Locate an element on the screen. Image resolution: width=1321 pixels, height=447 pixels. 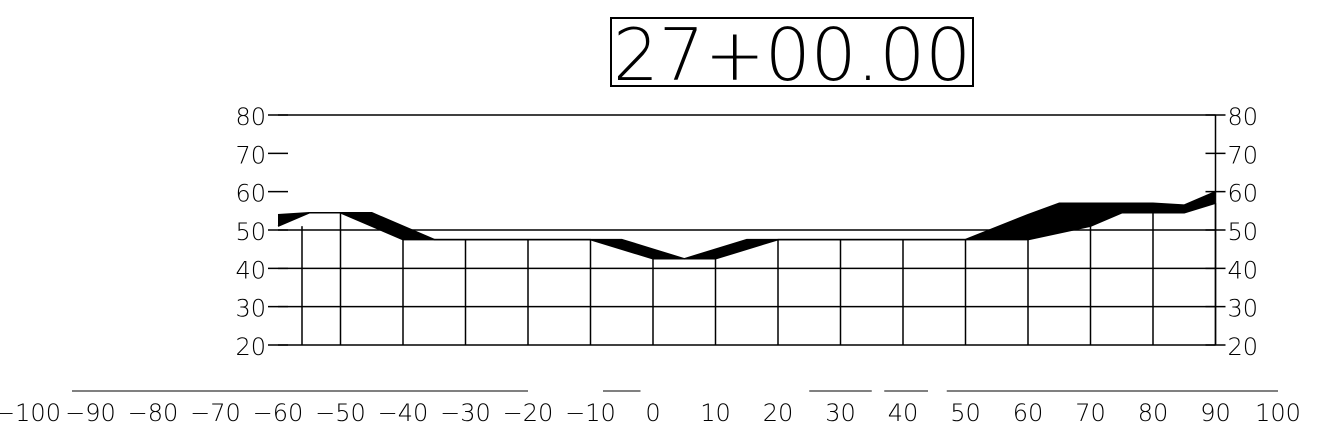
y-tick-label-left: 70 is located at coordinates (250, 155).